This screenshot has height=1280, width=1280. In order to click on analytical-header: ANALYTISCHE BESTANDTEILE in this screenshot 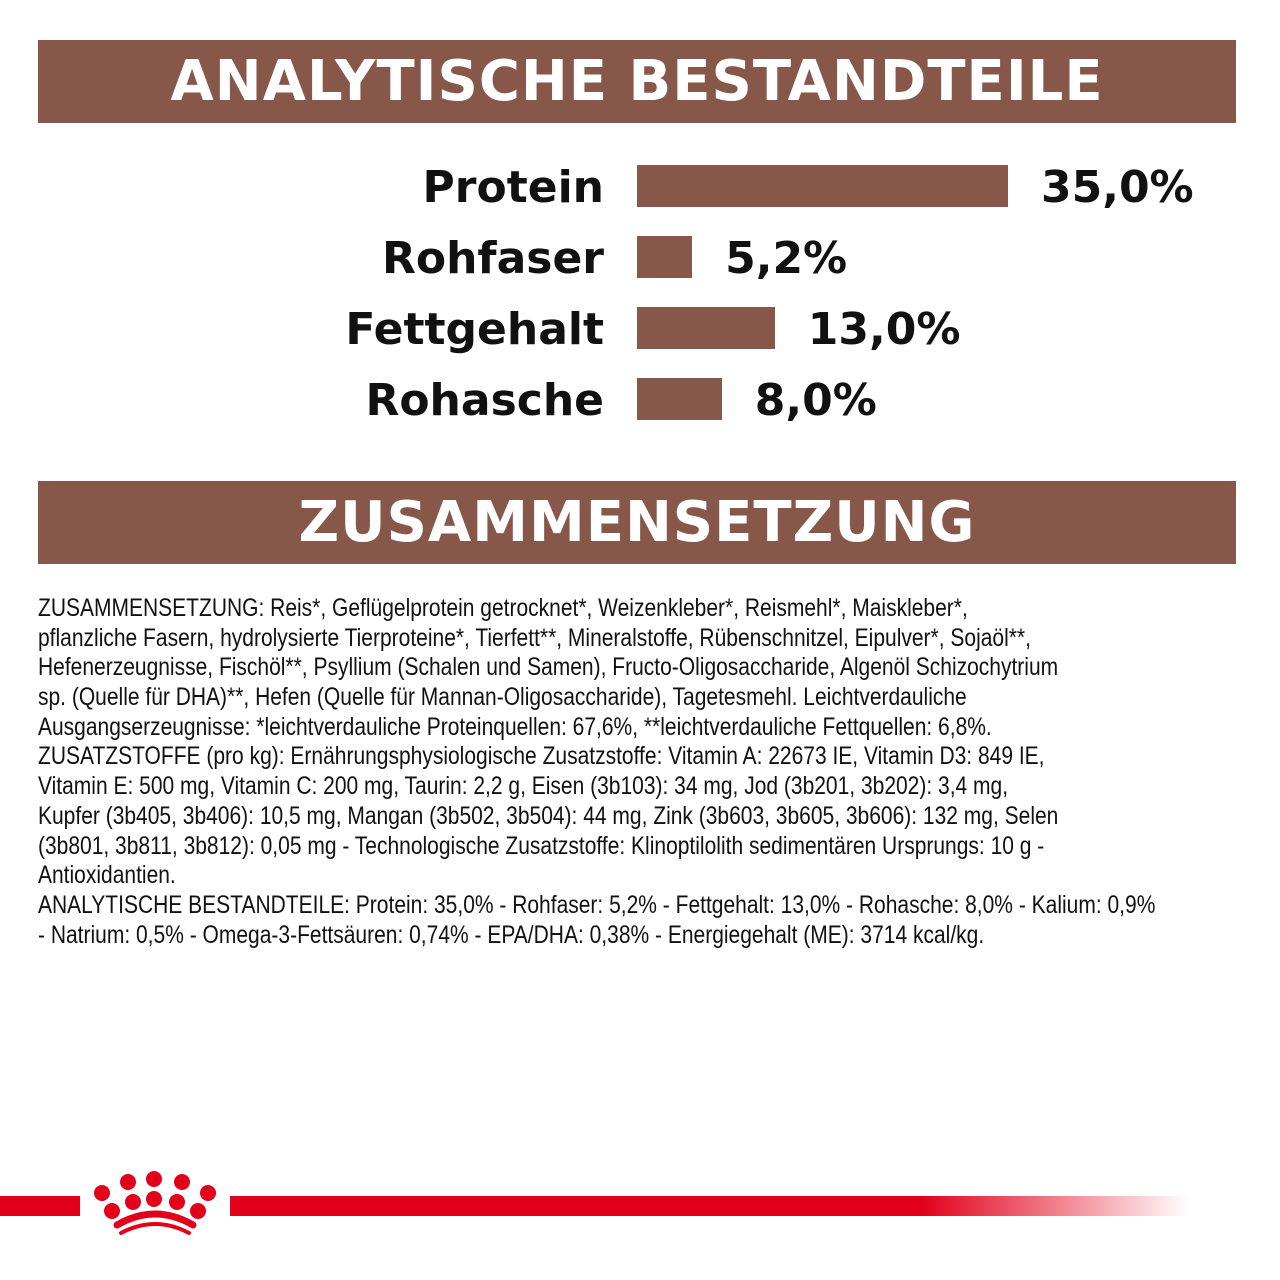, I will do `click(637, 81)`.